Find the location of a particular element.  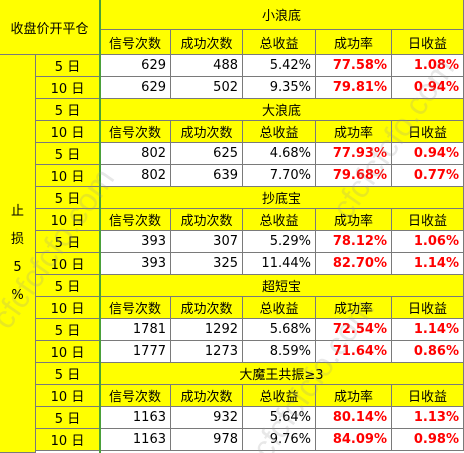

success-count: 625 is located at coordinates (207, 154).